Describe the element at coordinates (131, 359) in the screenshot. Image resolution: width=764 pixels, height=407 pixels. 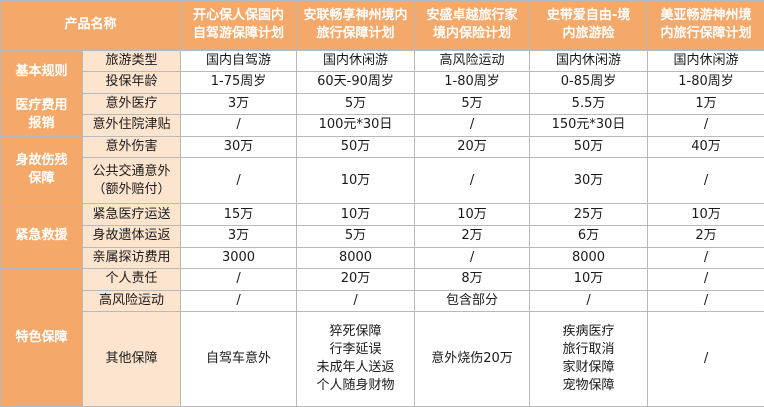
I see `row-label-other: 其他保障` at that location.